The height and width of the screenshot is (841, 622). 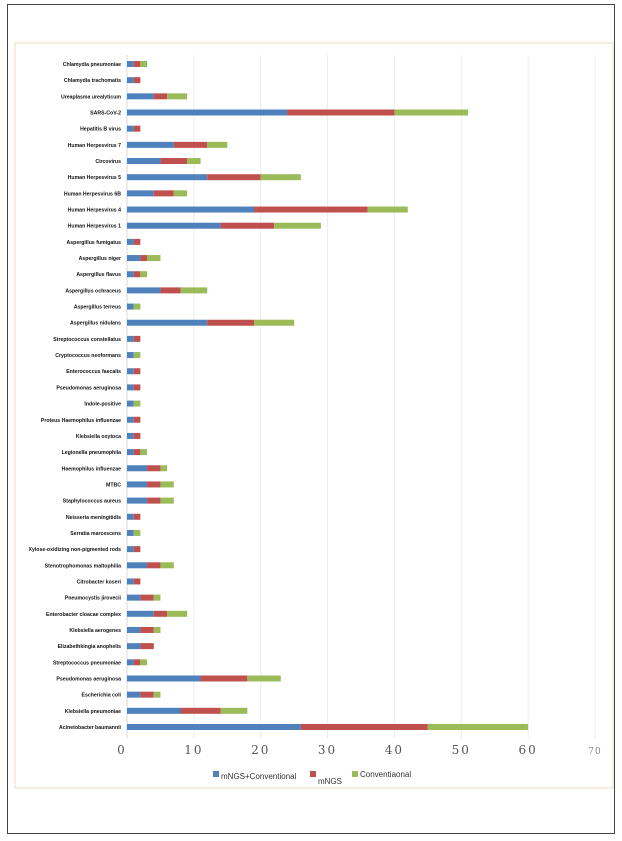 I want to click on category-label: Ureaplasma urealyticum, so click(x=91, y=97).